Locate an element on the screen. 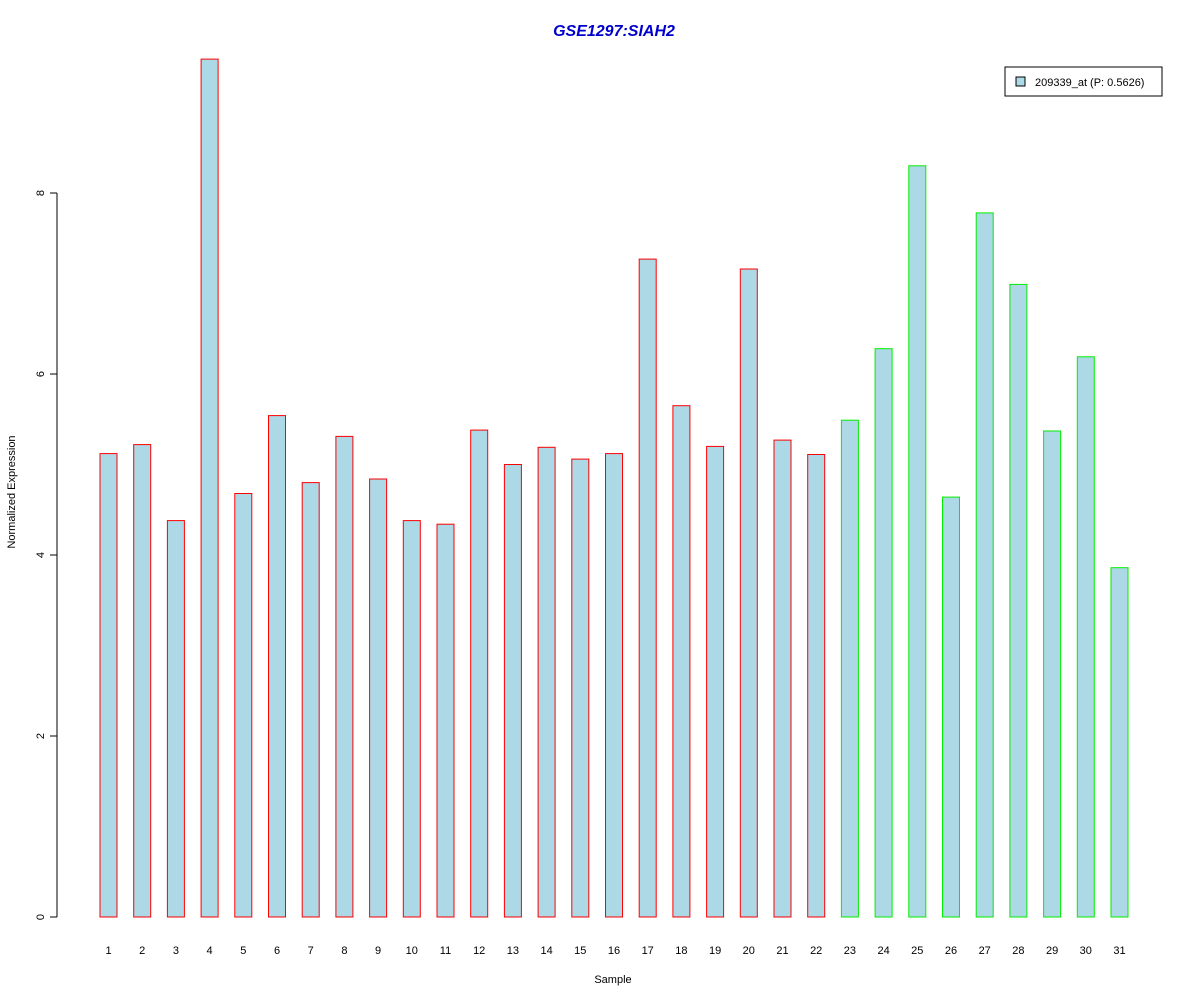  legend-swatch is located at coordinates (1020, 81).